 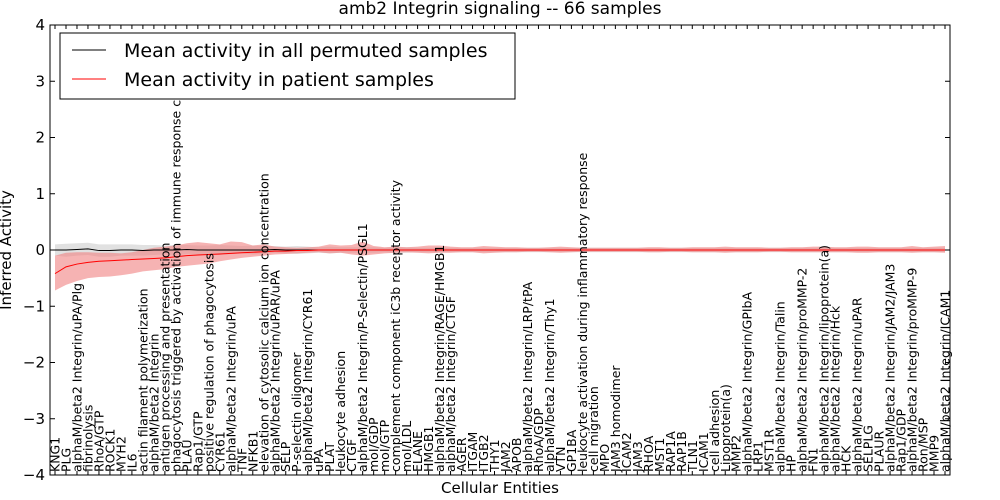 What do you see at coordinates (516, 454) in the screenshot?
I see `x-tick-label: APOB` at bounding box center [516, 454].